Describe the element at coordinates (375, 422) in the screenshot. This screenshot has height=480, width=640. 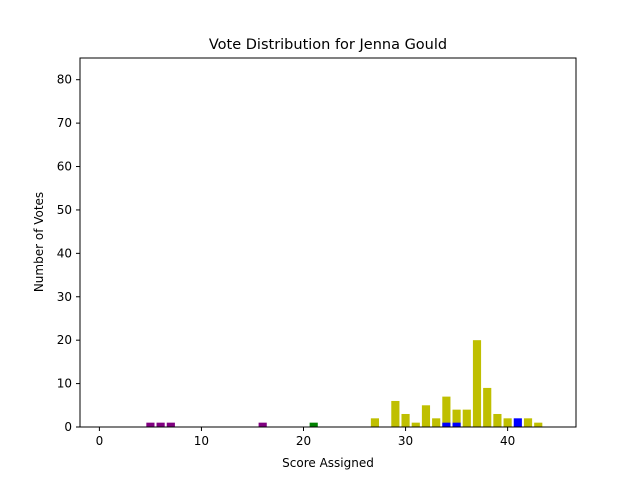
I see `bar-score-27-olive` at that location.